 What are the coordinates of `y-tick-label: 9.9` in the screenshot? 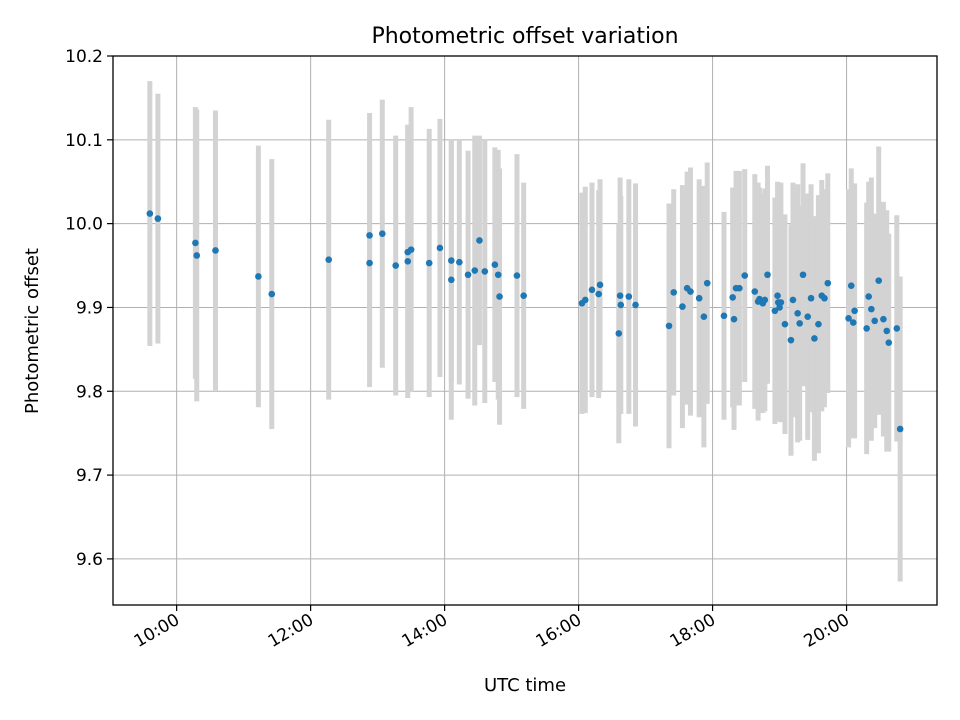 It's located at (89, 308).